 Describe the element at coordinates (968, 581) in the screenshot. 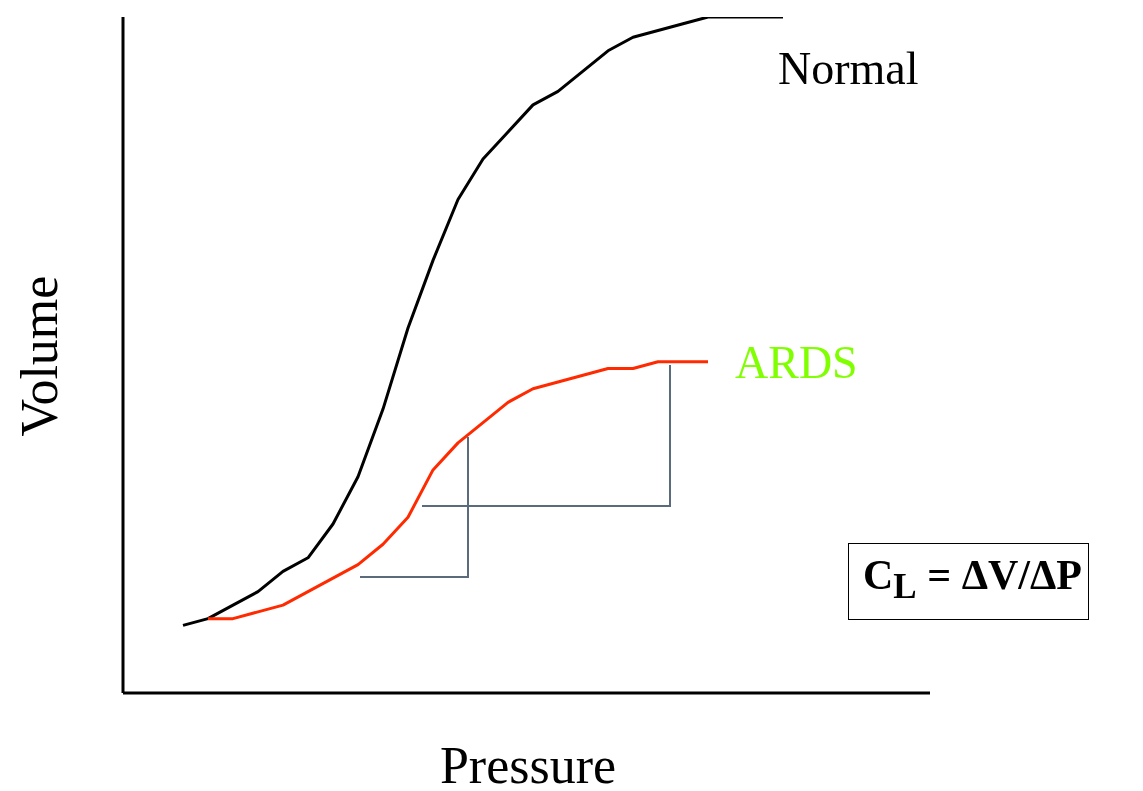

I see `annotation: C$_{L}$ = ΔV/ΔP` at that location.